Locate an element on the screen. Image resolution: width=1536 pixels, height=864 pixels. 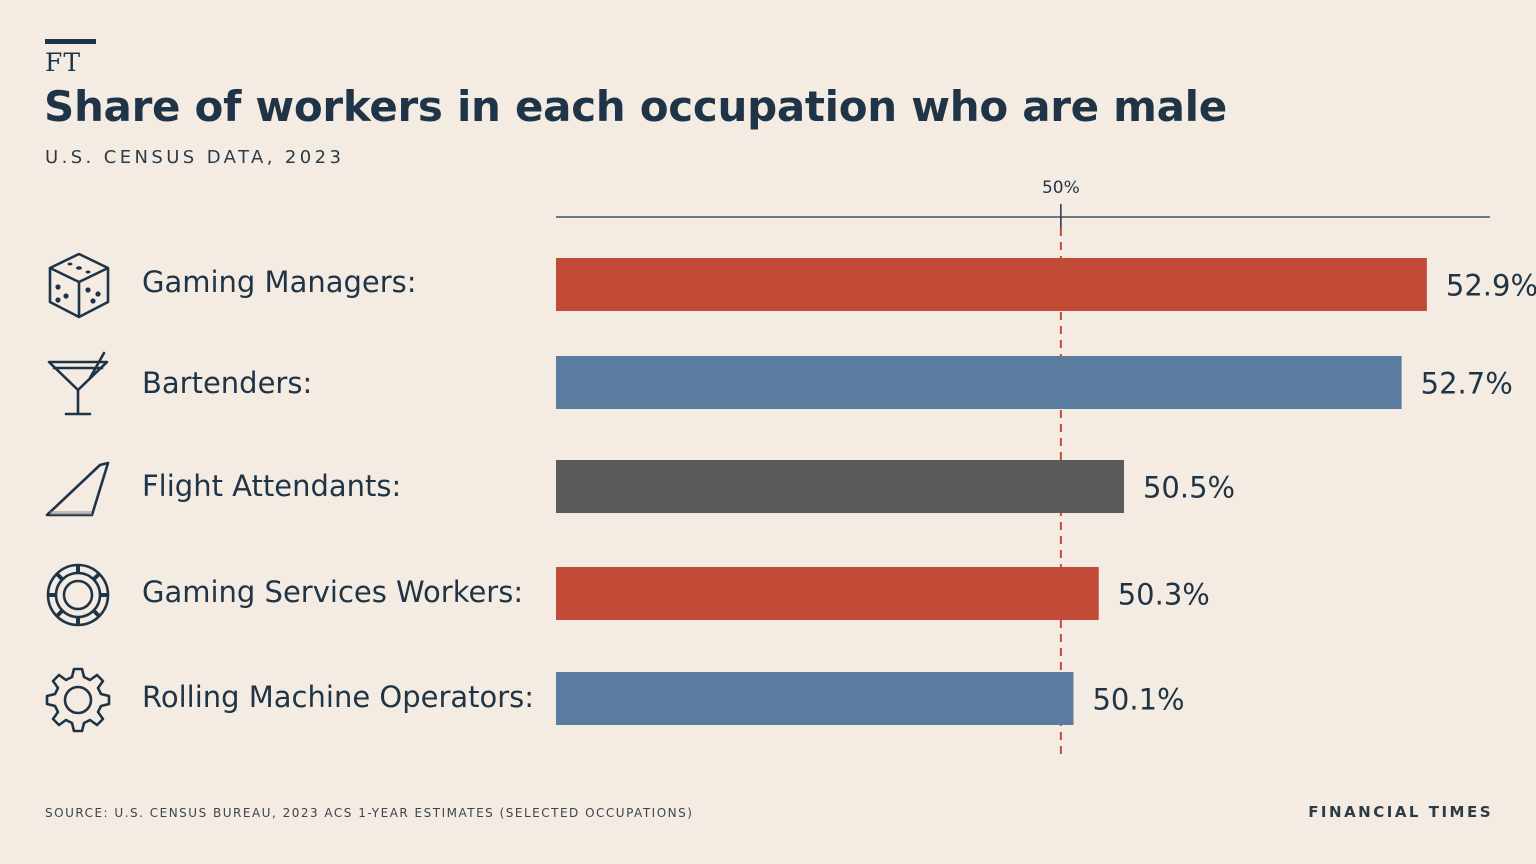
value-label-rolling-machine-operators: 50.1% is located at coordinates (1138, 700).